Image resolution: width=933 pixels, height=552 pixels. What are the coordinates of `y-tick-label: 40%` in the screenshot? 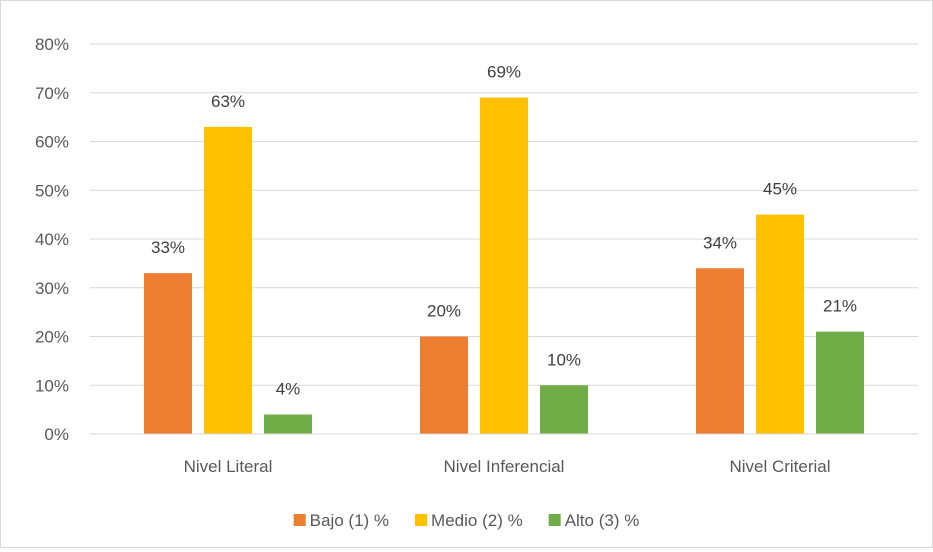 It's located at (52, 239).